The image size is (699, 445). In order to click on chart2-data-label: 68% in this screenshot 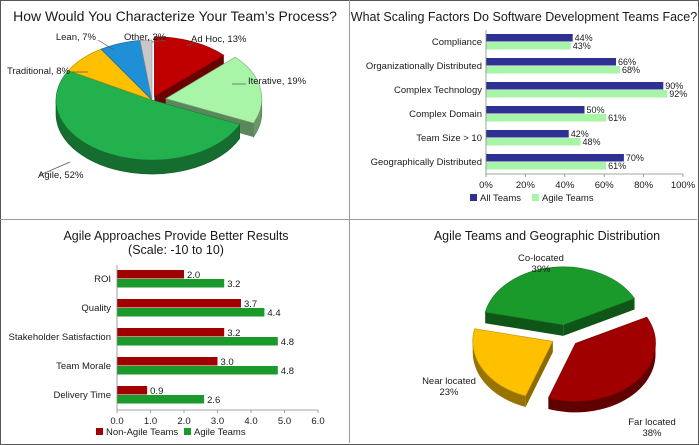, I will do `click(631, 70)`.